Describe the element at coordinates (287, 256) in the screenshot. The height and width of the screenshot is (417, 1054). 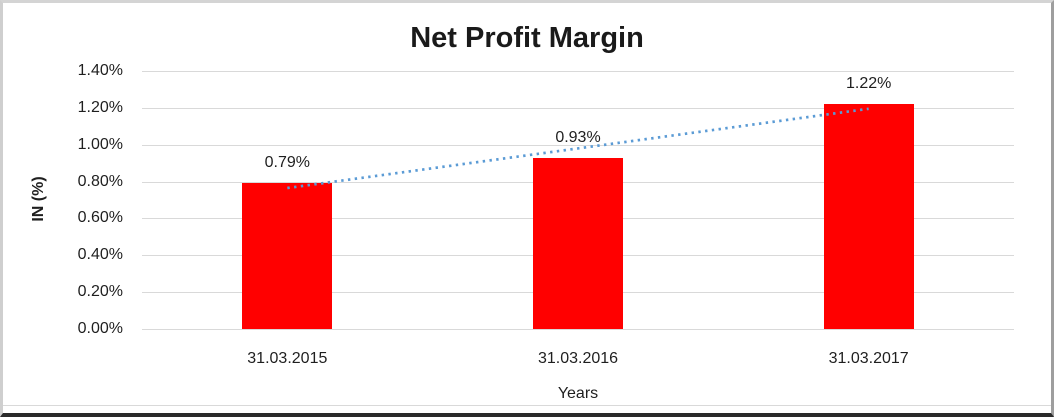
I see `bar-31.03.2015` at that location.